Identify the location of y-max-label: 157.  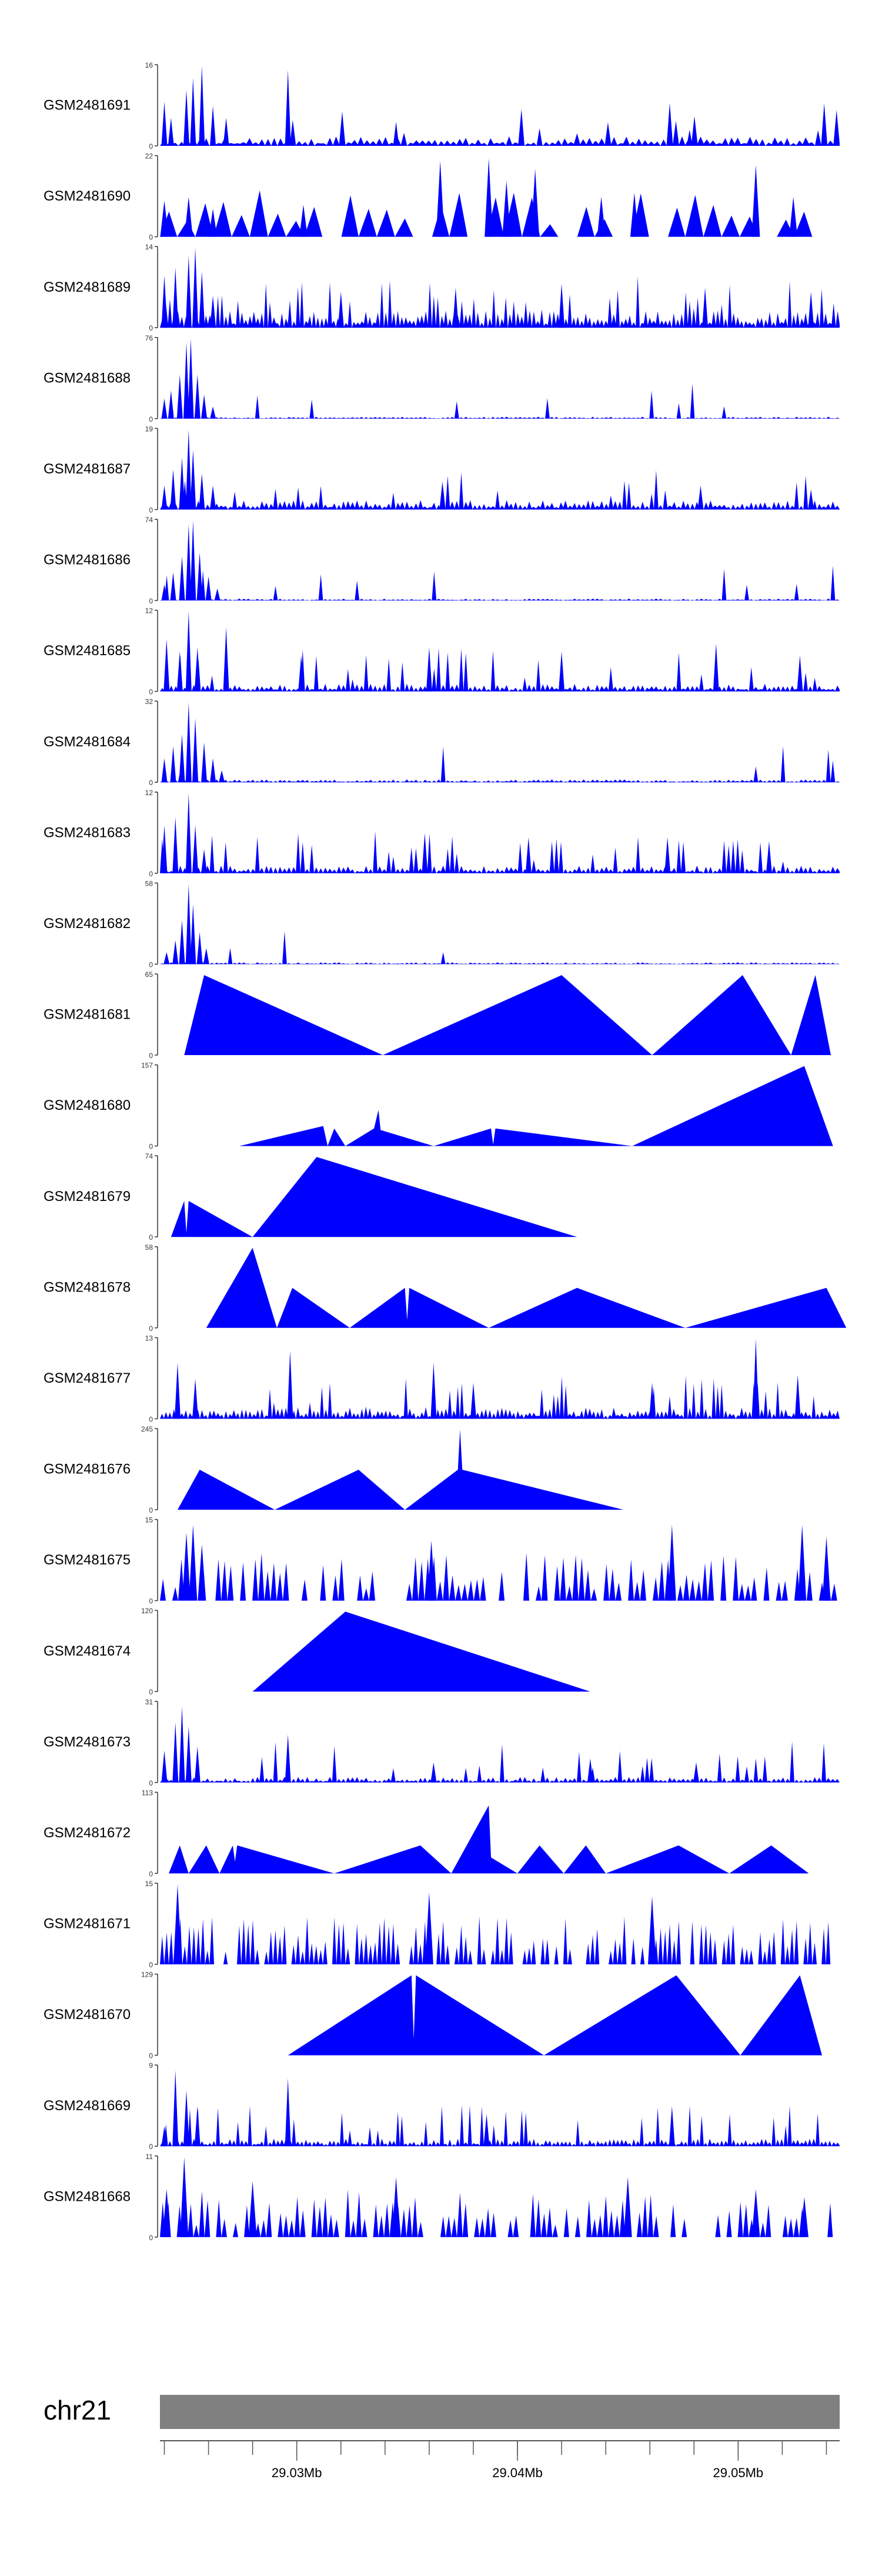
(147, 1066).